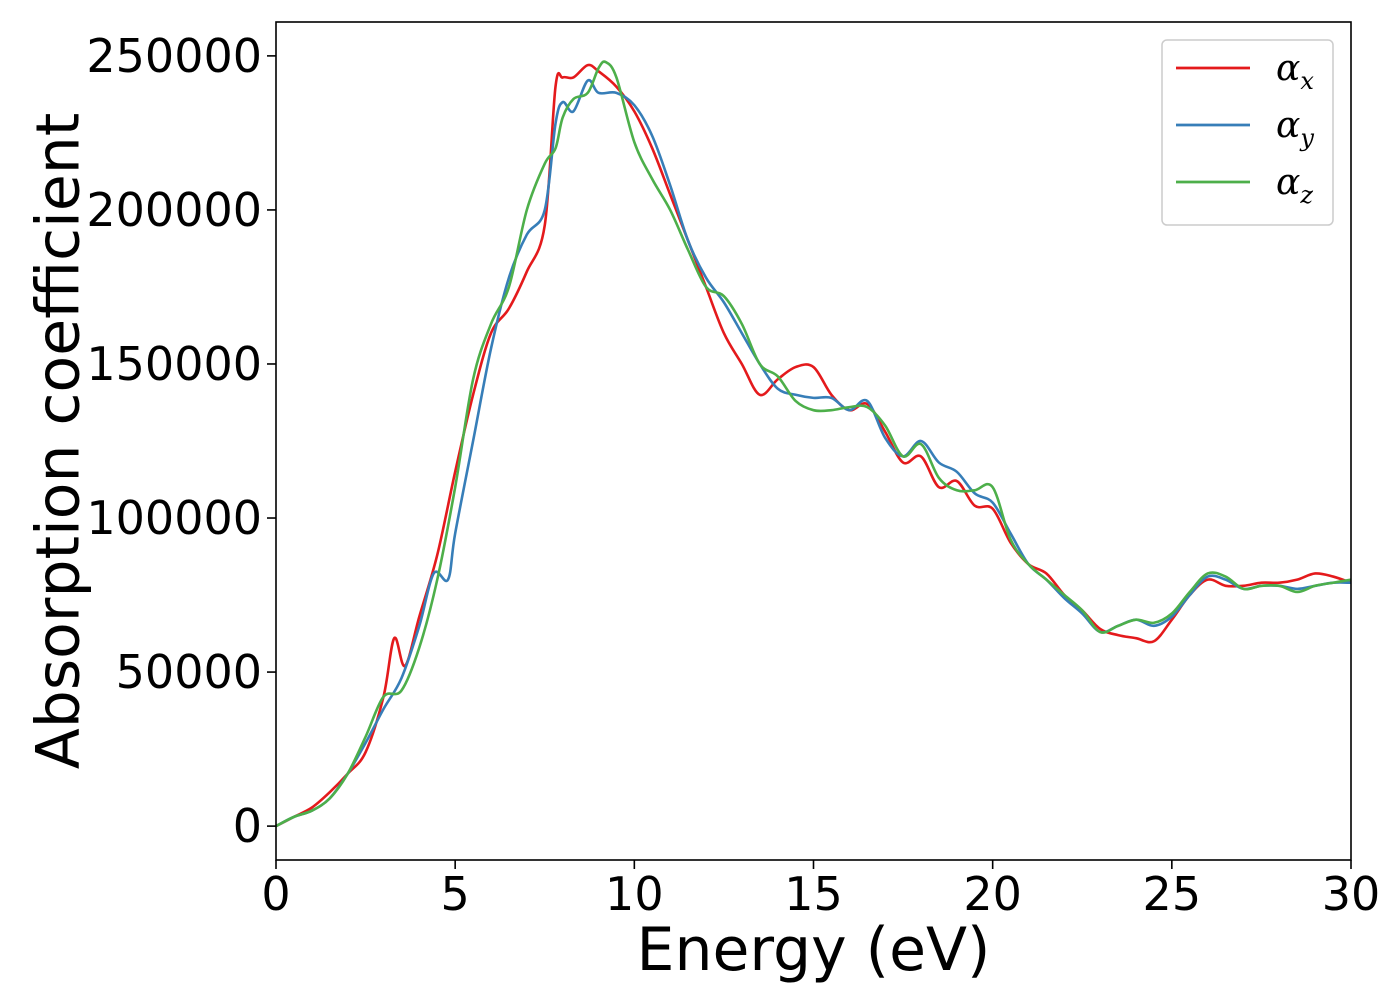  What do you see at coordinates (181, 441) in the screenshot?
I see `y-axis-ticks: 0 50000 100000 150000 200000 250000` at bounding box center [181, 441].